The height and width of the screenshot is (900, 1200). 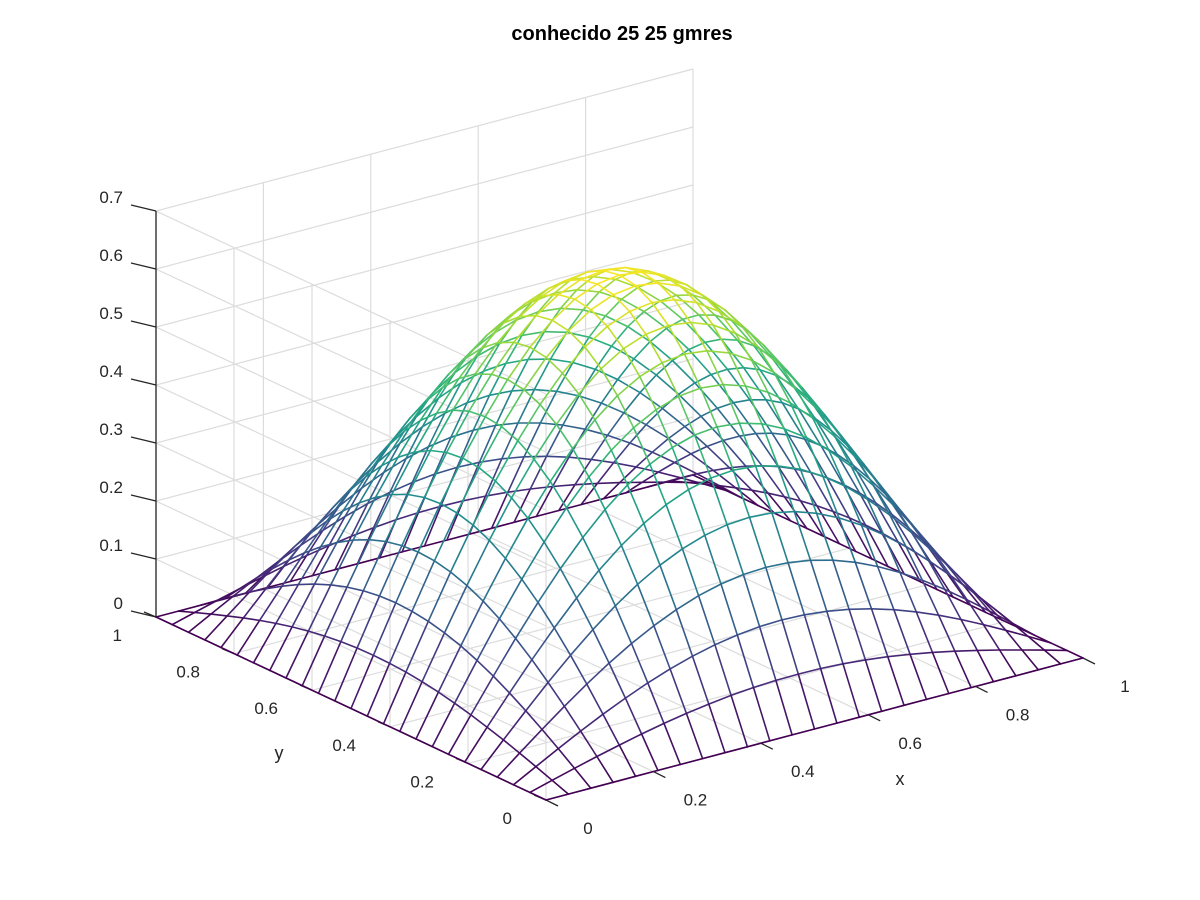 What do you see at coordinates (111, 313) in the screenshot?
I see `z-tick-label: 0.5` at bounding box center [111, 313].